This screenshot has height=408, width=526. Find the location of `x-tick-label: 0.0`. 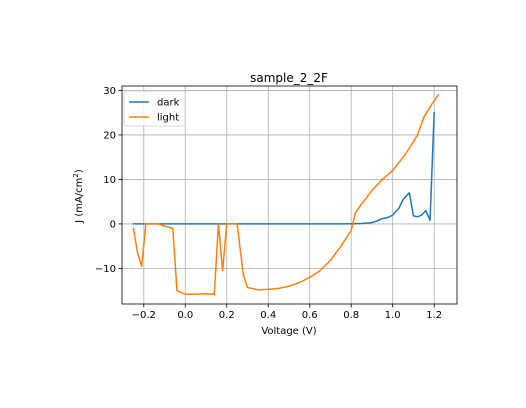

x-tick-label: 0.0 is located at coordinates (185, 315).